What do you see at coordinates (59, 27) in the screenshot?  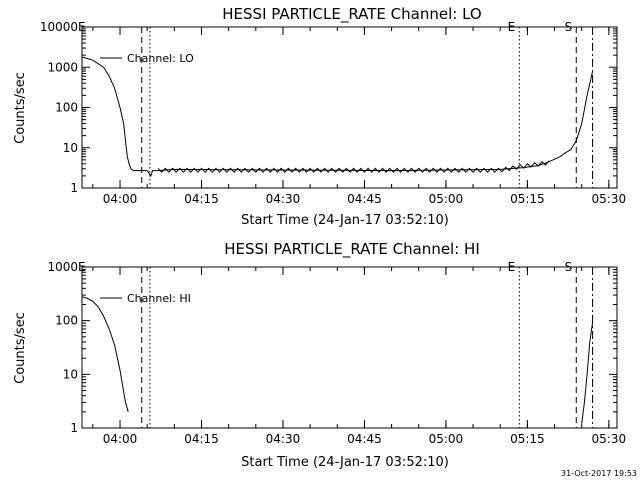 I see `y-tick-label: 10000` at bounding box center [59, 27].